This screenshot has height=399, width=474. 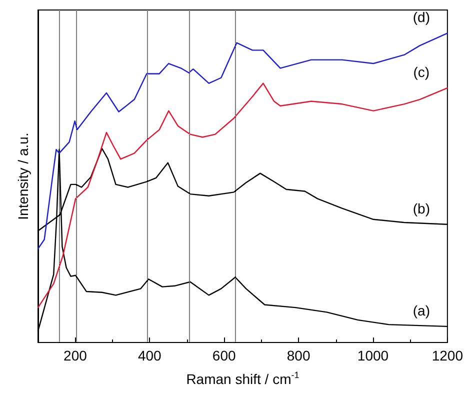 I want to click on series-label: (b), so click(x=421, y=208).